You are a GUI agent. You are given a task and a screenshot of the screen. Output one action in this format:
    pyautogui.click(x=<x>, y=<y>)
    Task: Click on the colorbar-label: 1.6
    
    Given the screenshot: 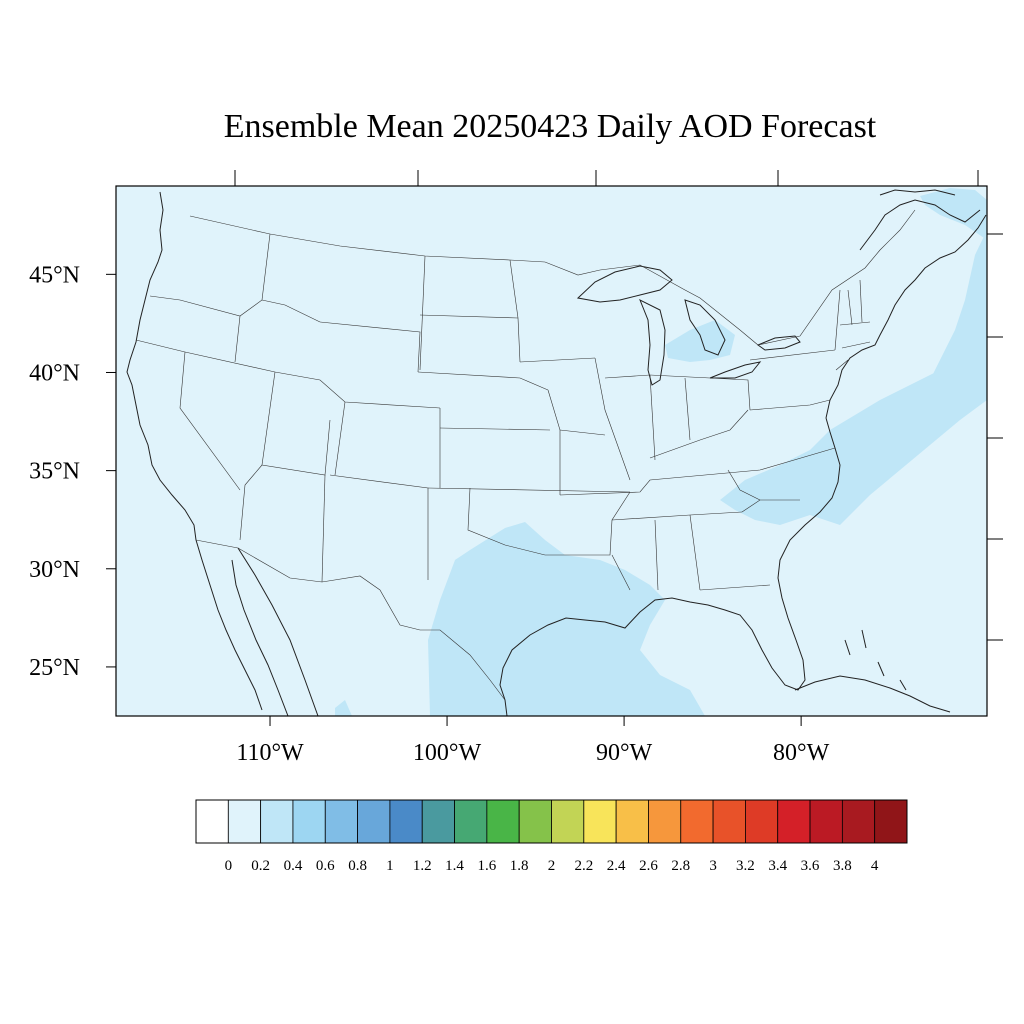 What is the action you would take?
    pyautogui.click(x=486, y=866)
    